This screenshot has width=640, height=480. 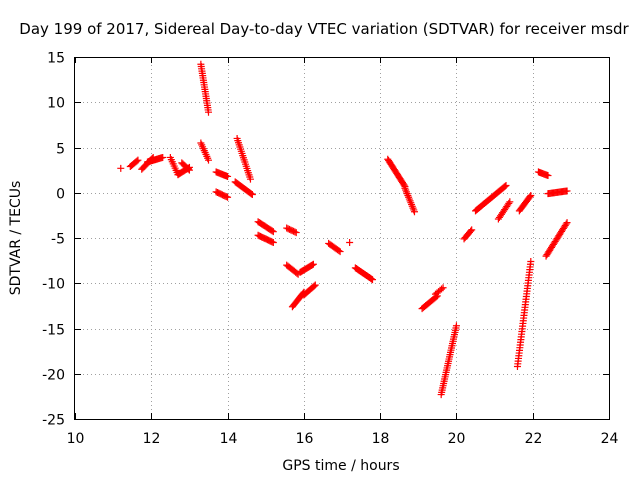 I want to click on x-tick-label: 24, so click(x=610, y=439).